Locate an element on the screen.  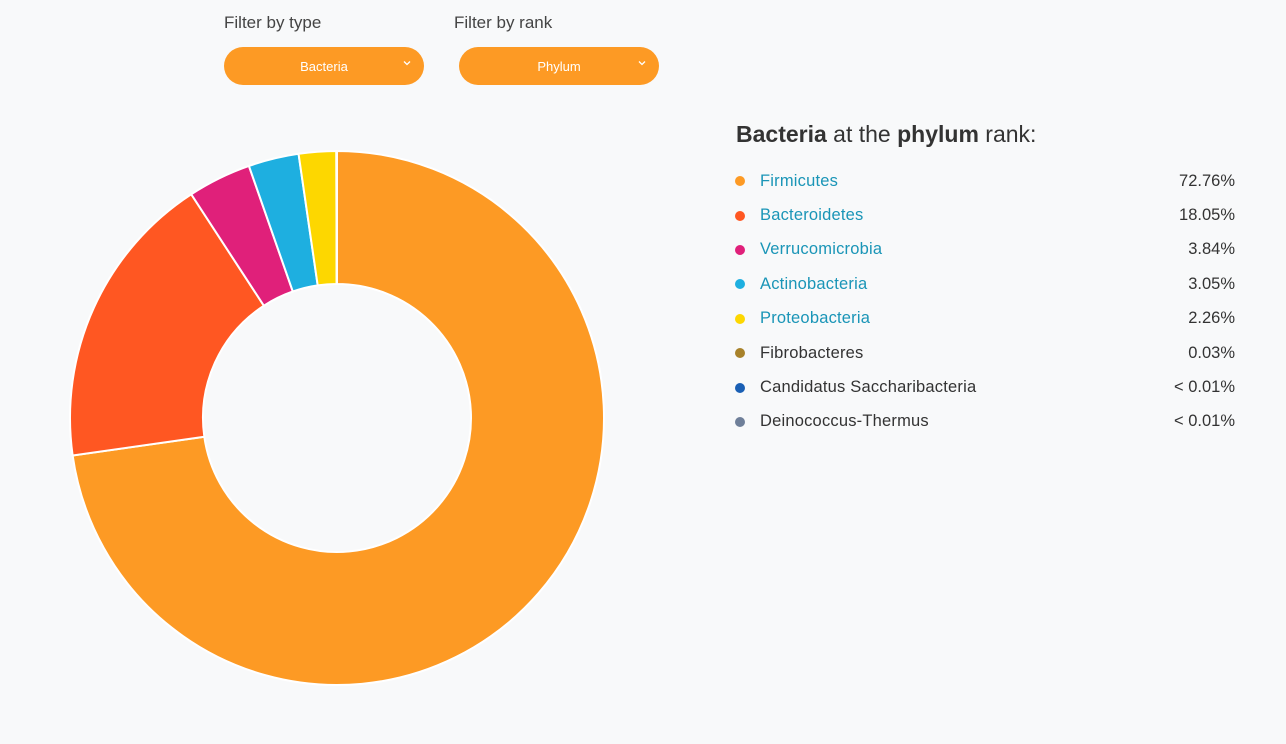
type-select: Bacteria is located at coordinates (324, 66).